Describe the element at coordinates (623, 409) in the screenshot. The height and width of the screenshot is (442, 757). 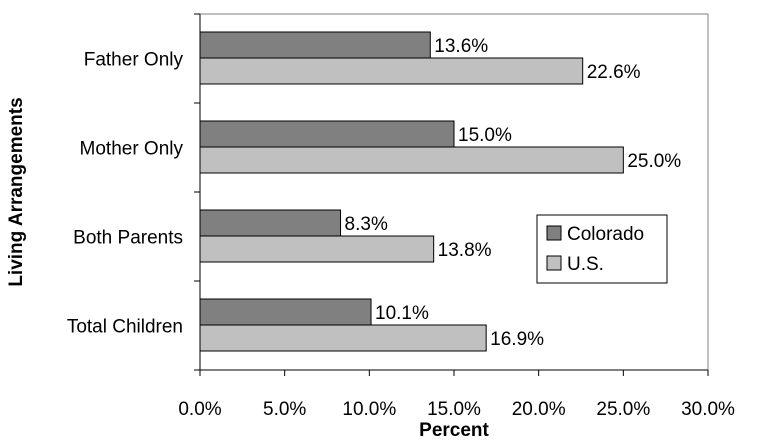
I see `x-tick-label-5: 25.0%` at that location.